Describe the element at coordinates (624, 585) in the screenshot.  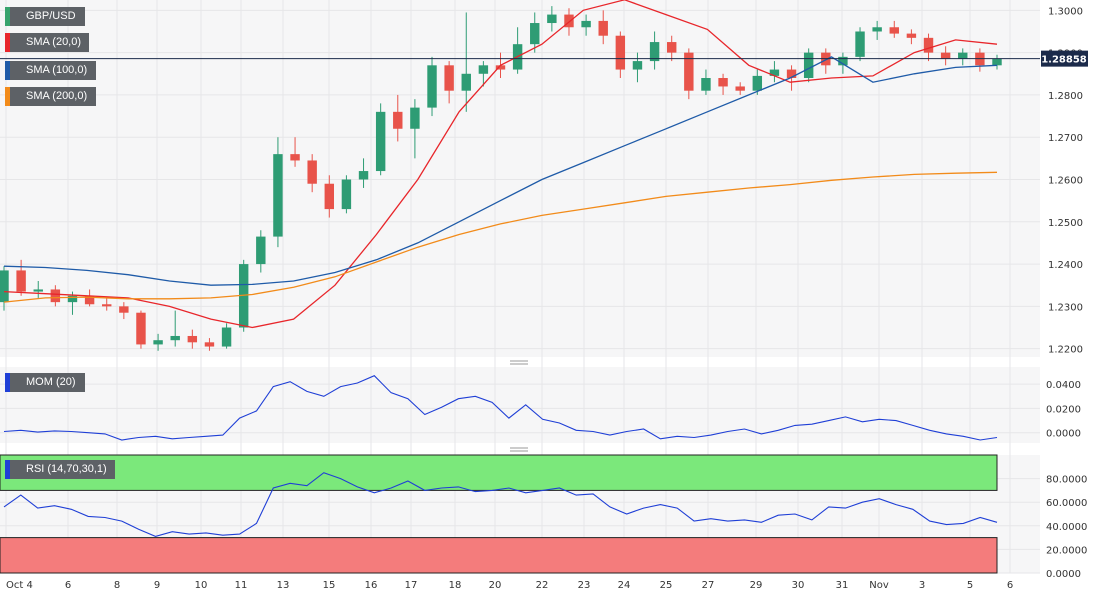
I see `x-tick-label: 24` at that location.